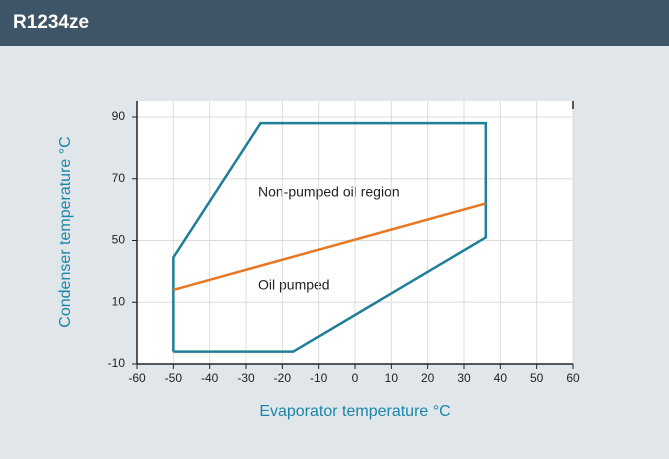 This screenshot has height=459, width=669. Describe the element at coordinates (501, 378) in the screenshot. I see `x-tick-label: 40` at that location.